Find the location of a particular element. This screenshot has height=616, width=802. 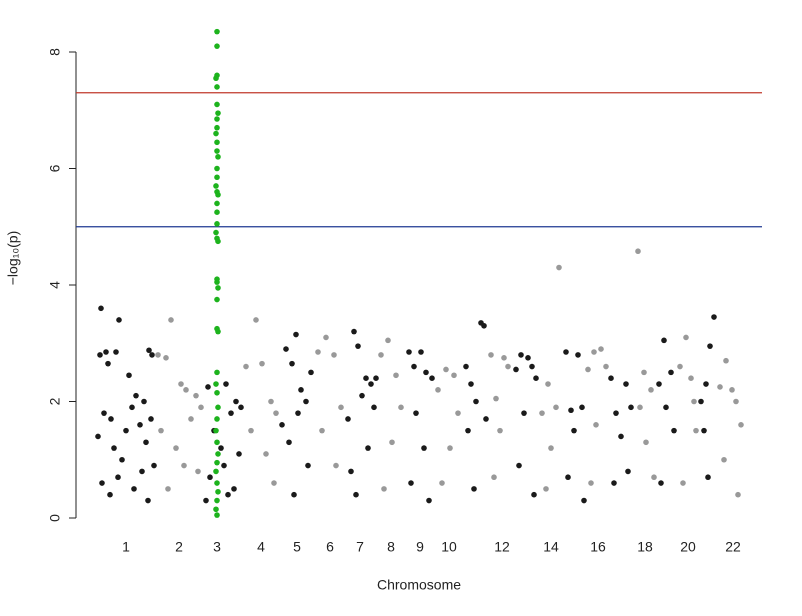

x-tick-label: 12 is located at coordinates (502, 547).